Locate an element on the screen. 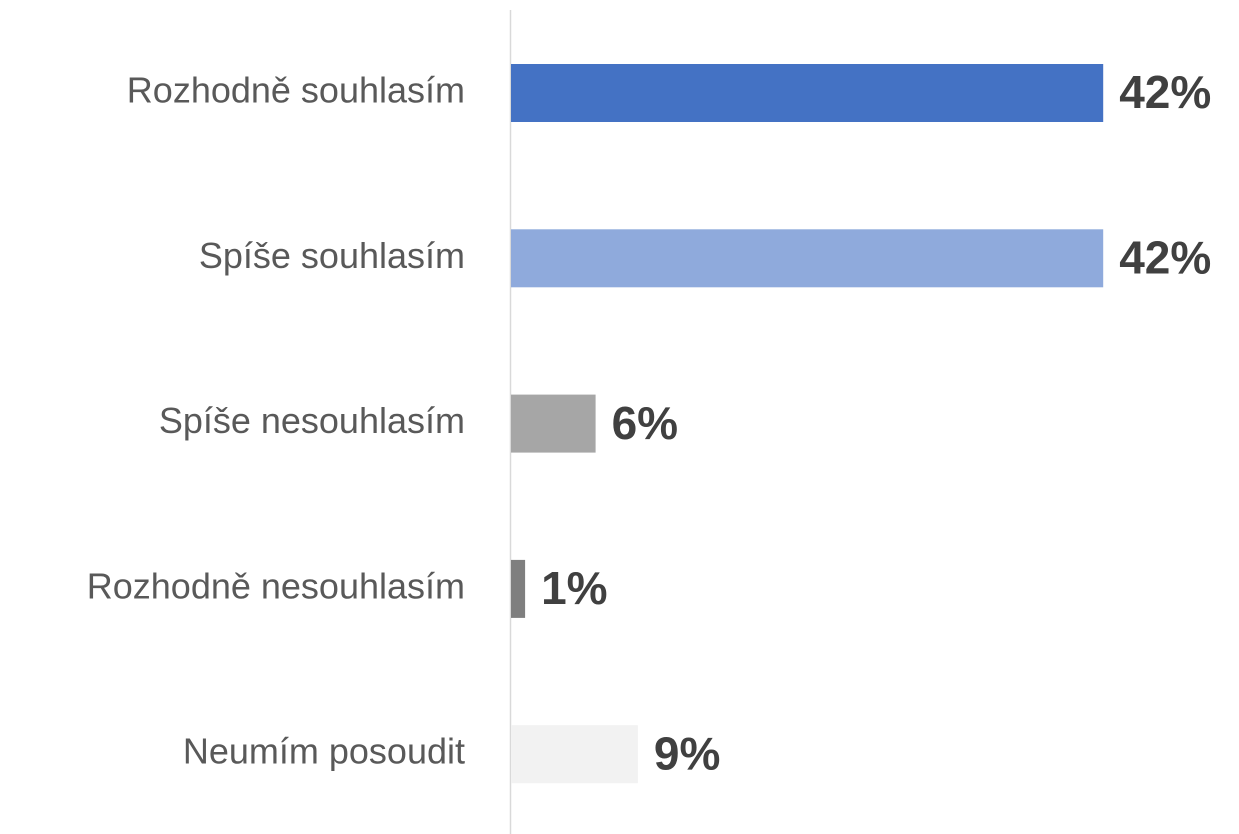  category-label: Rozhodně nesouhlasím is located at coordinates (276, 585).